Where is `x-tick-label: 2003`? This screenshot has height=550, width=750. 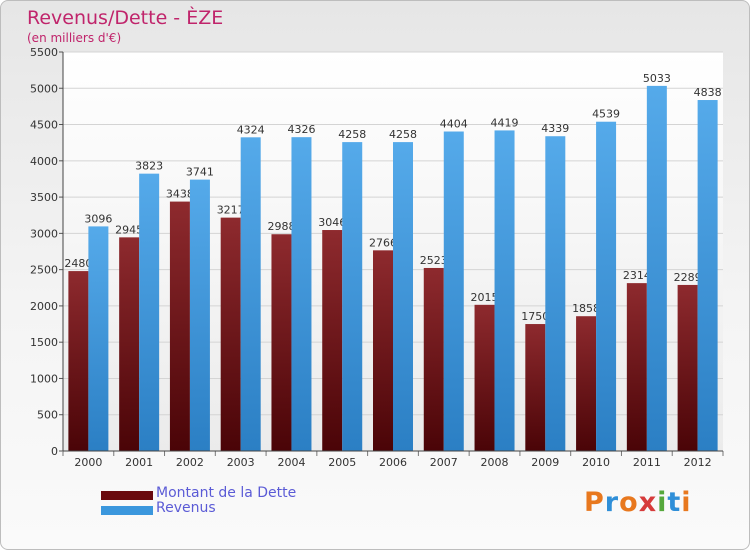 x-tick-label: 2003 is located at coordinates (241, 462).